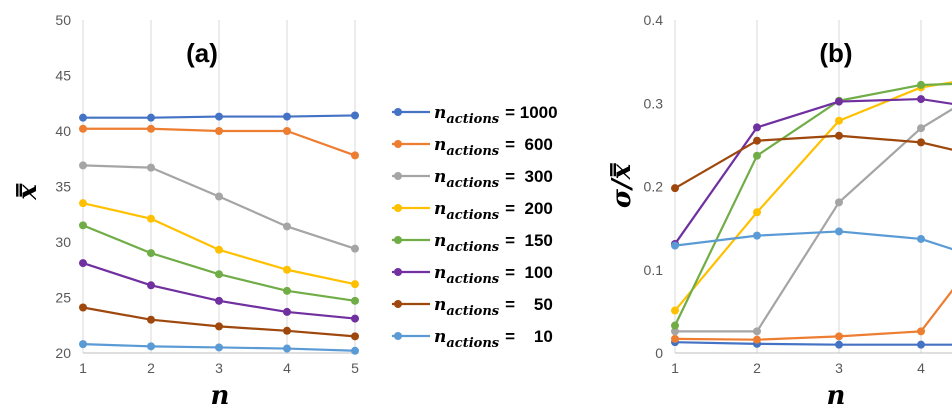 This screenshot has height=414, width=952. What do you see at coordinates (493, 275) in the screenshot?
I see `legend-label: nactions = 100` at bounding box center [493, 275].